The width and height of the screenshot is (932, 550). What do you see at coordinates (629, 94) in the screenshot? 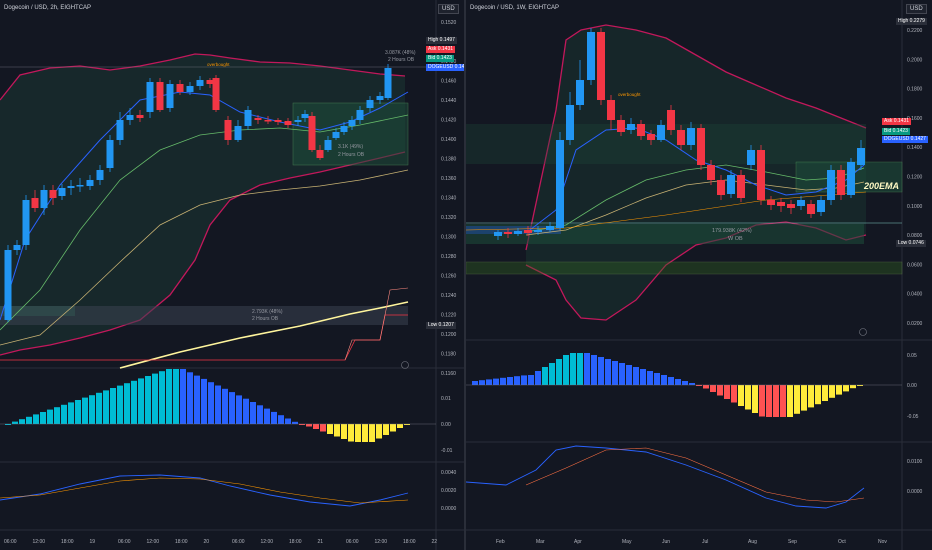
I see `overbought-label: overbought` at bounding box center [629, 94].